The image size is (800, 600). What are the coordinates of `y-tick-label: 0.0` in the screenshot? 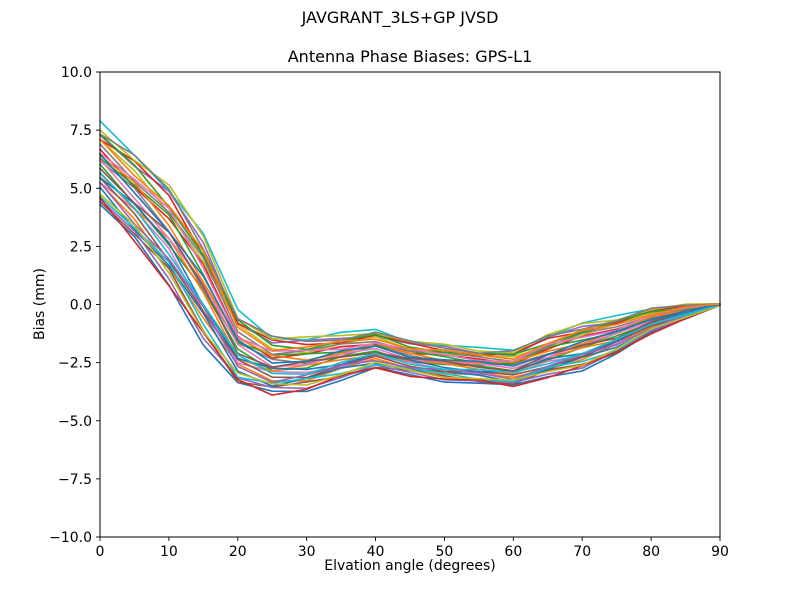 It's located at (81, 306).